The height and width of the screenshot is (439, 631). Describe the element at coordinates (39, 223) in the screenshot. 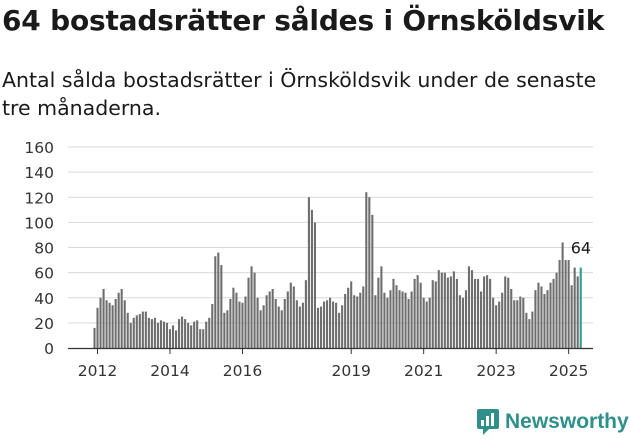

I see `y-tick-label: 100` at that location.